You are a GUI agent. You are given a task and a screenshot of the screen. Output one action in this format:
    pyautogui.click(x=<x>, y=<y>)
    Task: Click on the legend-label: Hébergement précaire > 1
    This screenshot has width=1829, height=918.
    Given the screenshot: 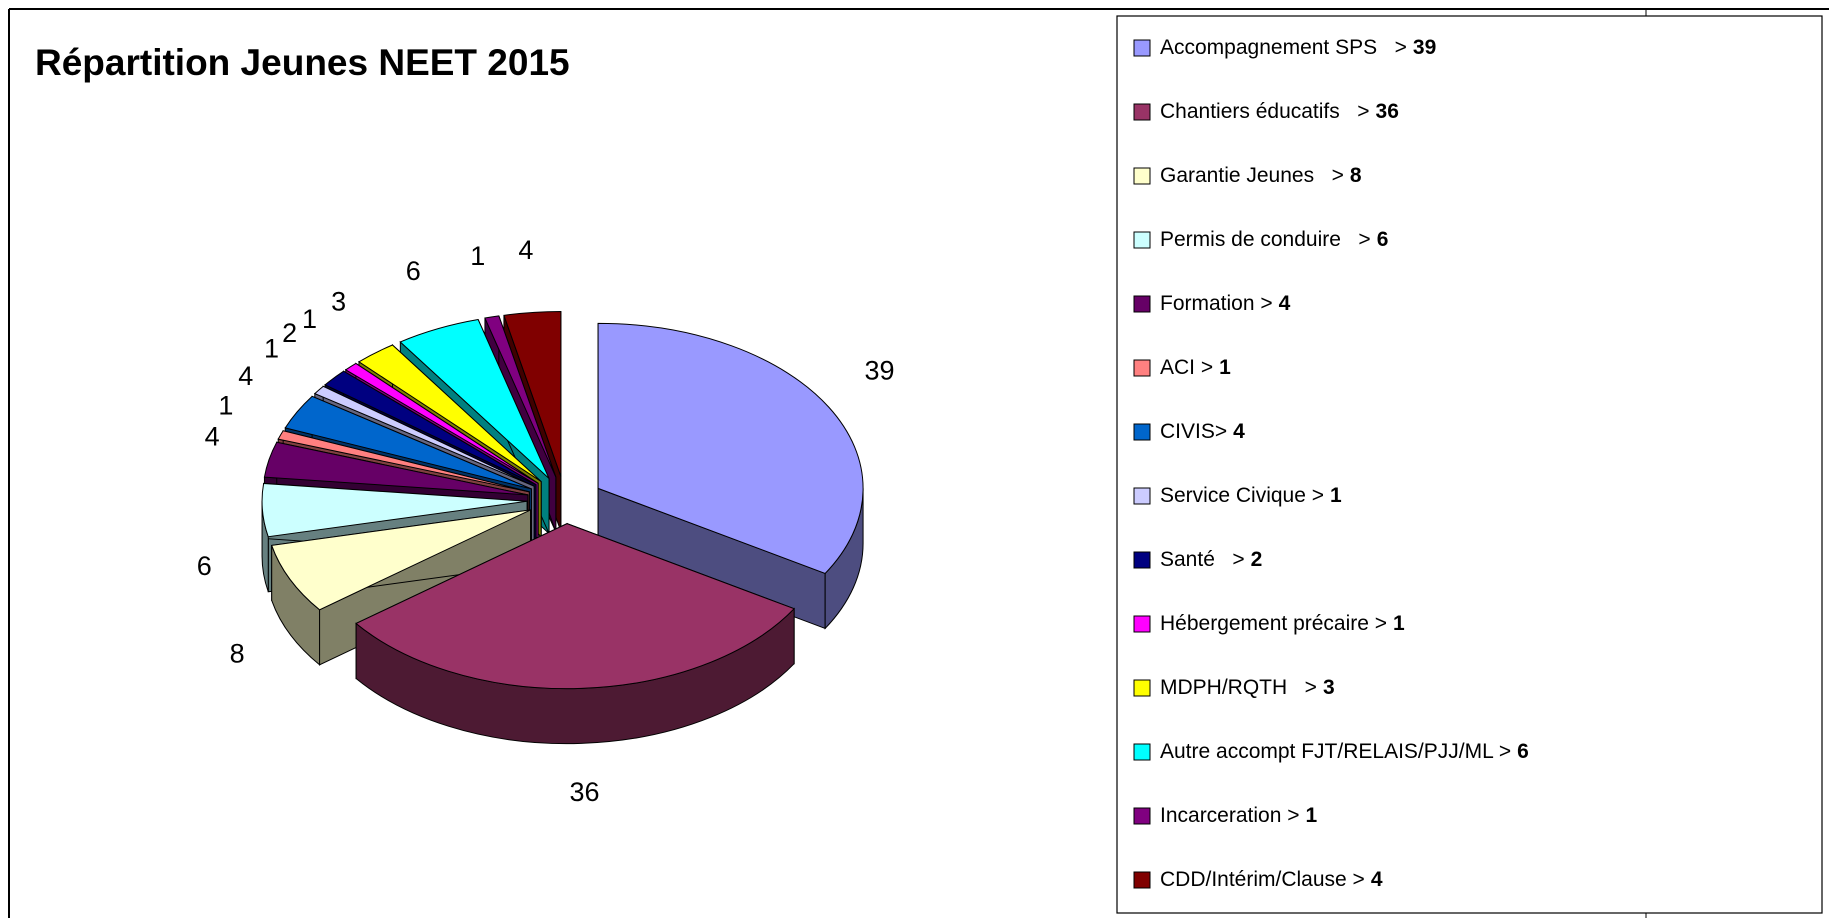 What is the action you would take?
    pyautogui.click(x=1282, y=623)
    